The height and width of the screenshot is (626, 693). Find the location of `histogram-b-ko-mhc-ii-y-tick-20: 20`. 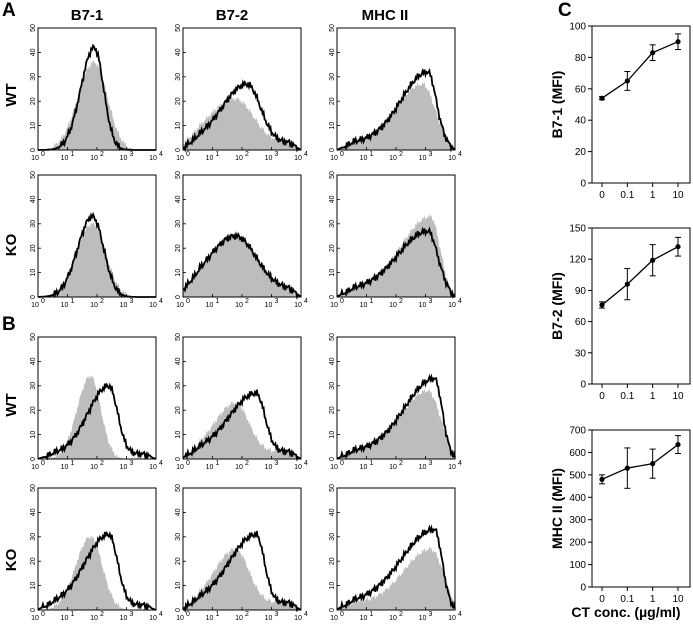

histogram-b-ko-mhc-ii-y-tick-20: 20 is located at coordinates (332, 561).